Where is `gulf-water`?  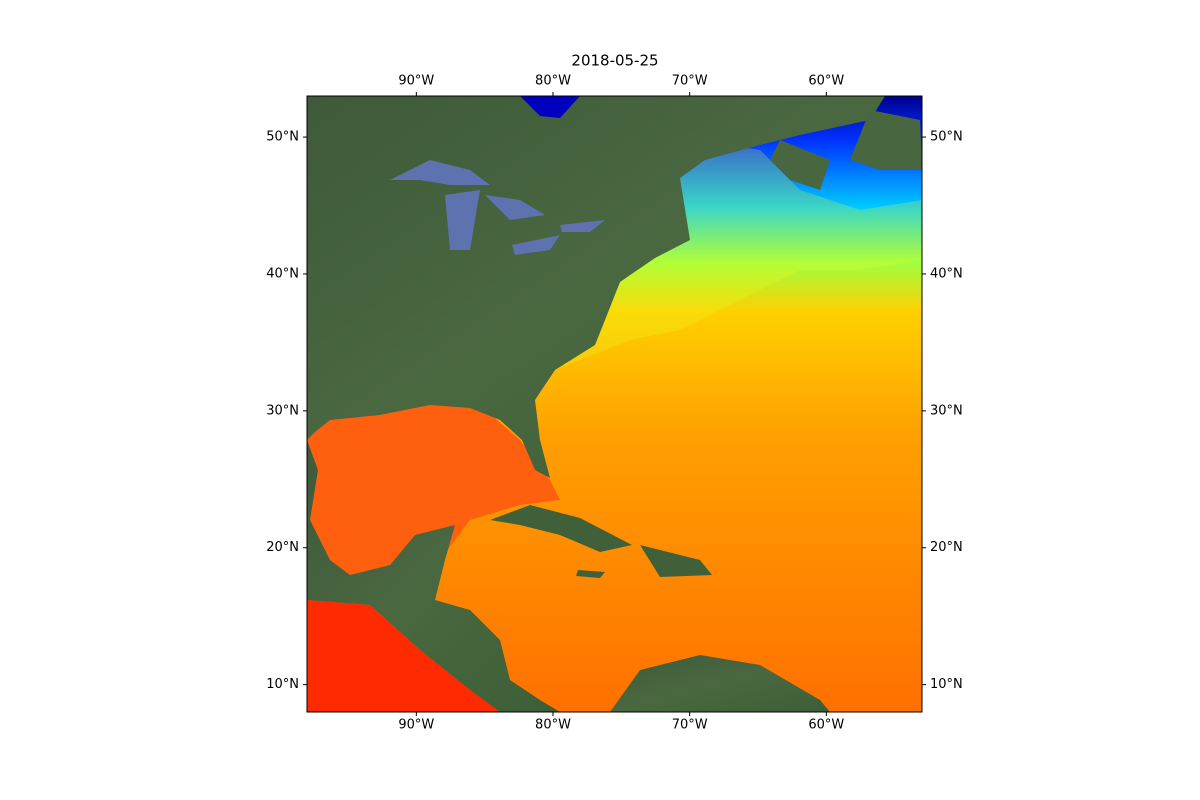 gulf-water is located at coordinates (433, 500).